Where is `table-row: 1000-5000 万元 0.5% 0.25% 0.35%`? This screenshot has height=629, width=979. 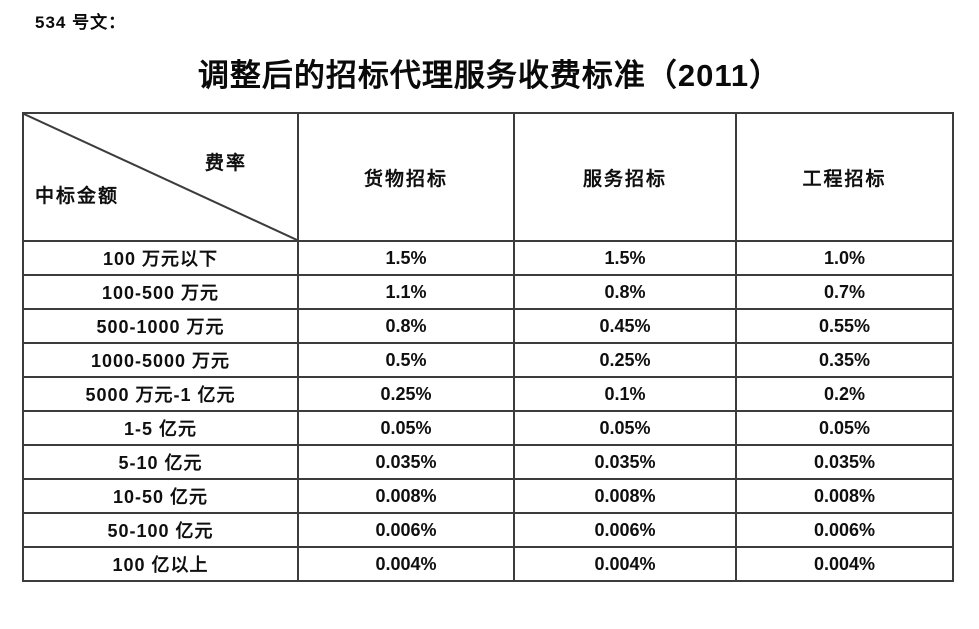 table-row: 1000-5000 万元 0.5% 0.25% 0.35% is located at coordinates (488, 360).